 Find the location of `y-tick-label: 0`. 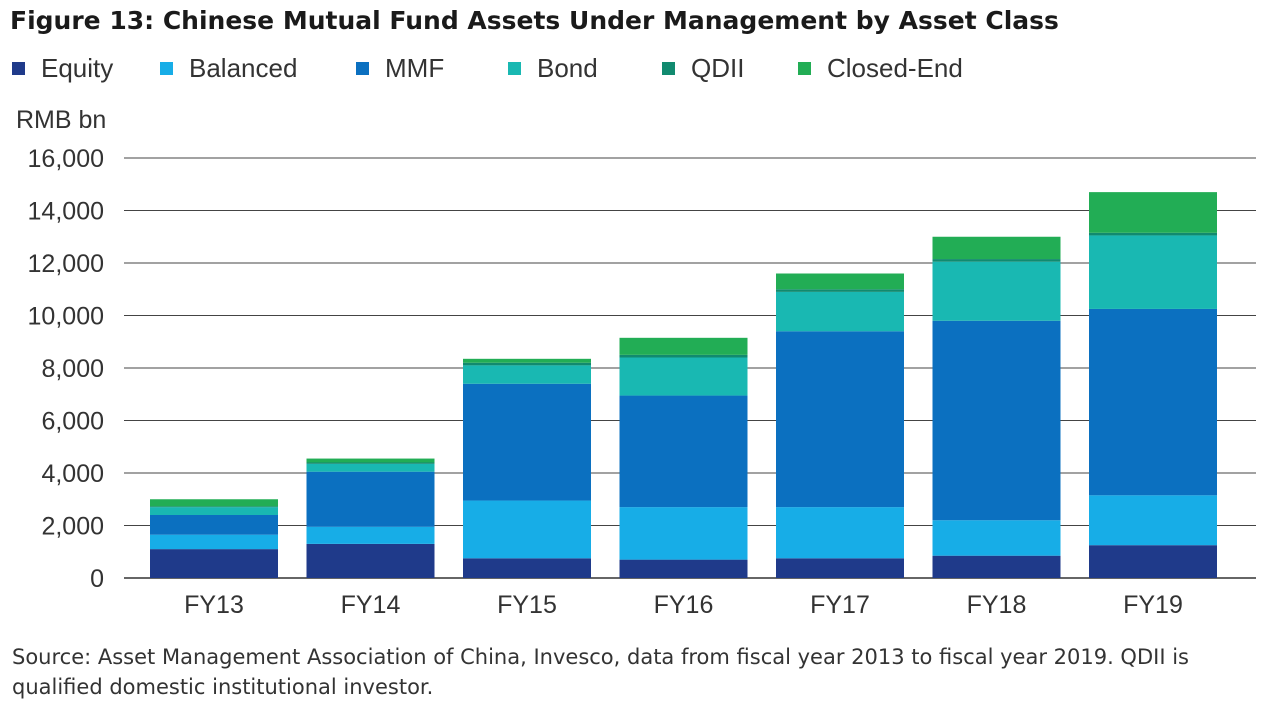

y-tick-label: 0 is located at coordinates (97, 579).